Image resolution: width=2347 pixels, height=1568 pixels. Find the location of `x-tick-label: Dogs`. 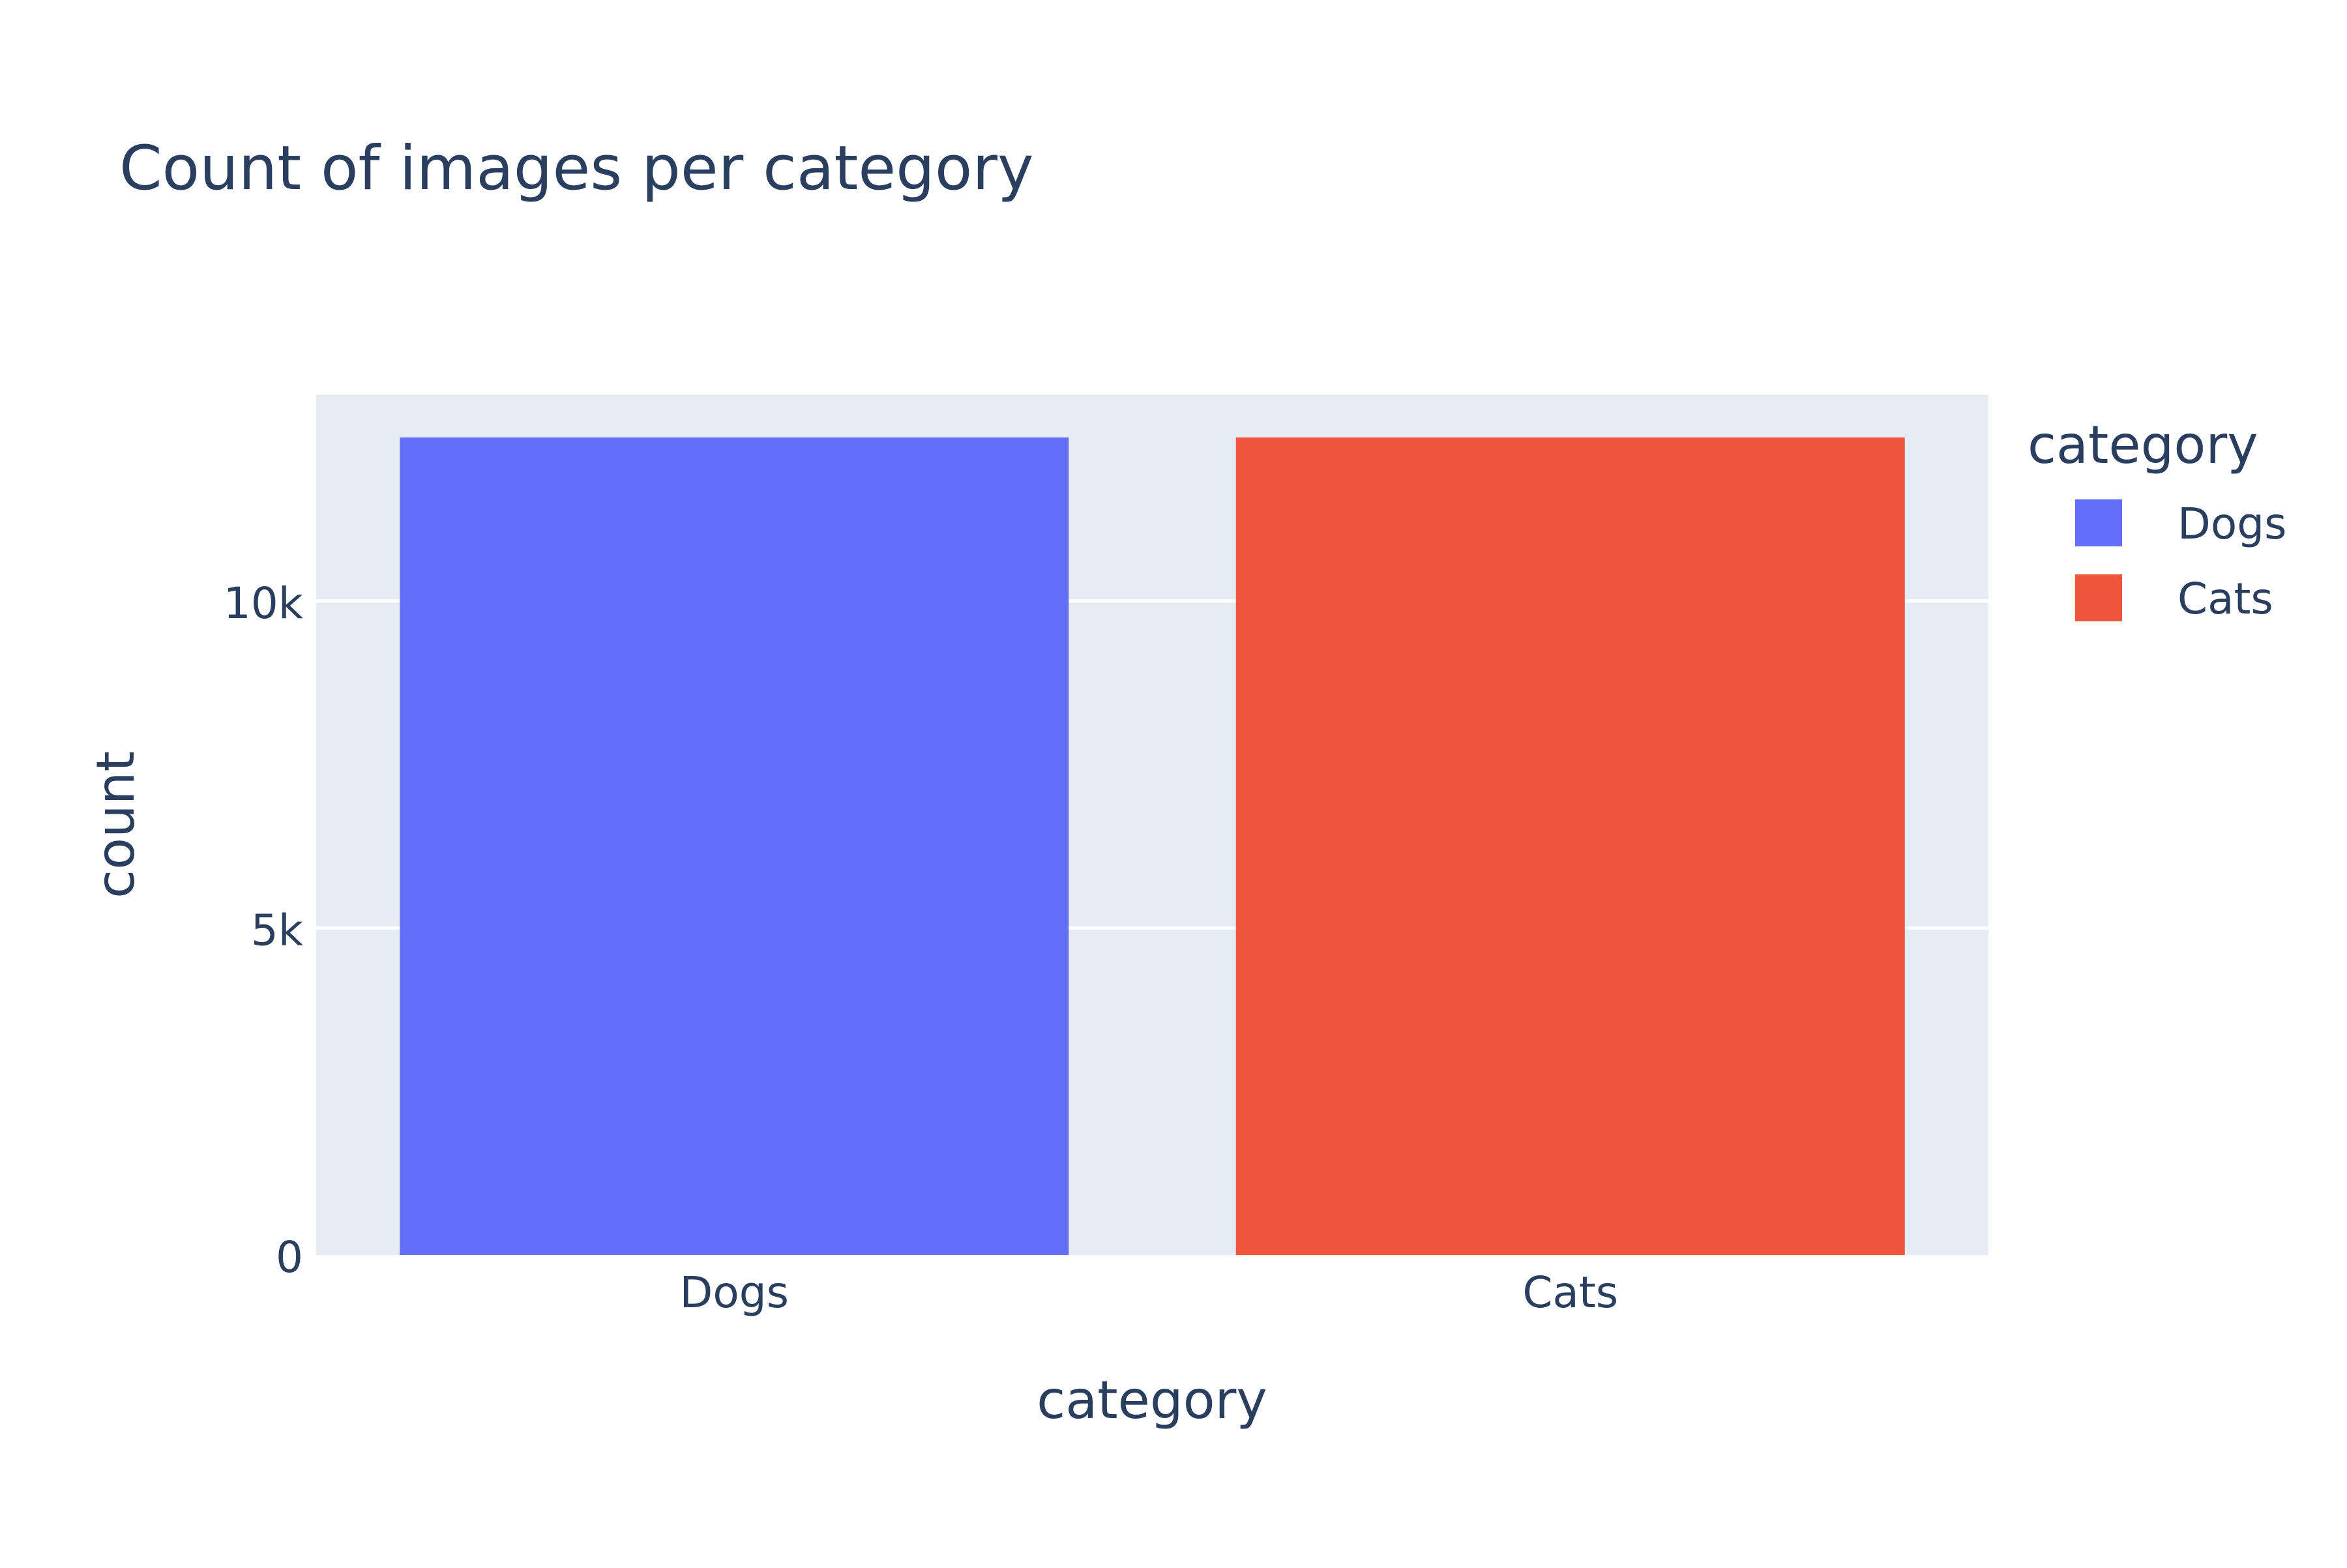

x-tick-label: Dogs is located at coordinates (734, 1292).